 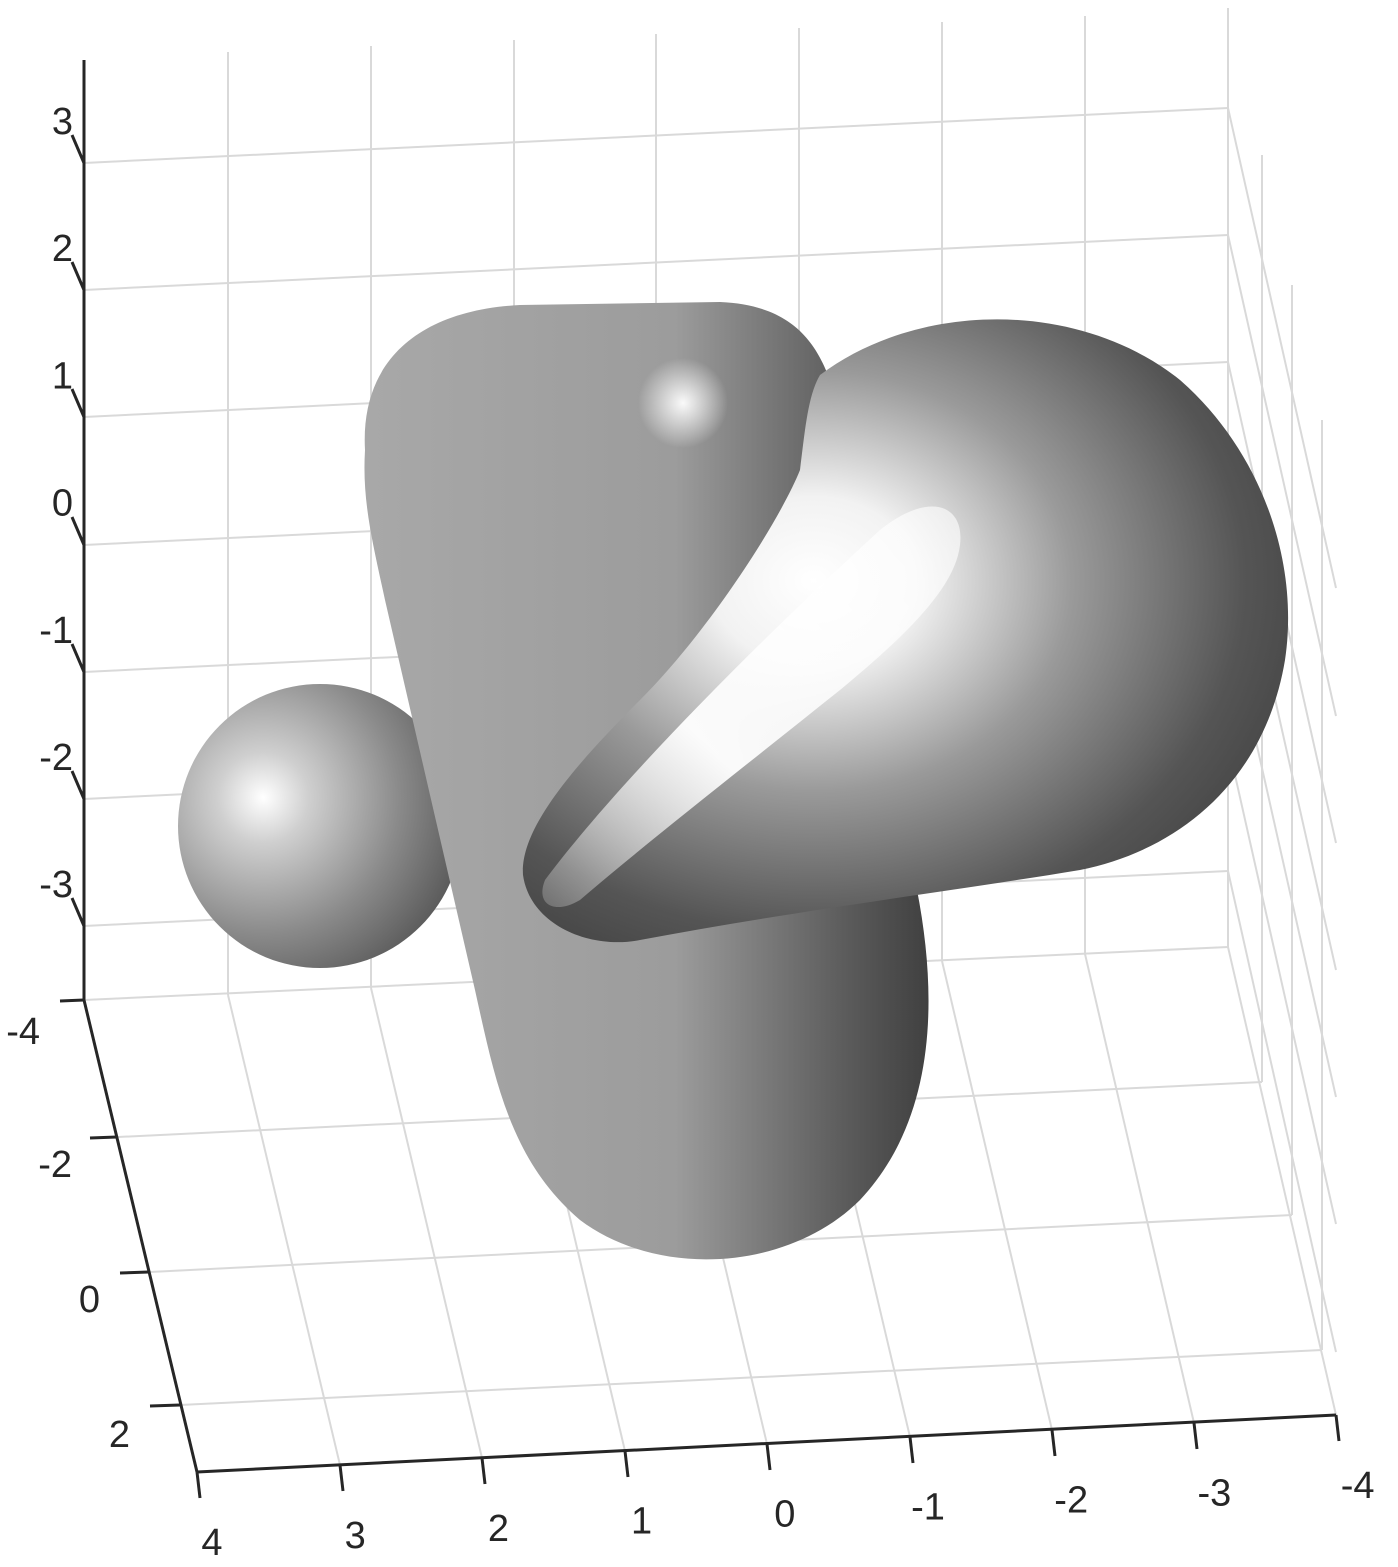 I want to click on y-tick-labels: -4 -2 0 2, so click(x=68, y=1233).